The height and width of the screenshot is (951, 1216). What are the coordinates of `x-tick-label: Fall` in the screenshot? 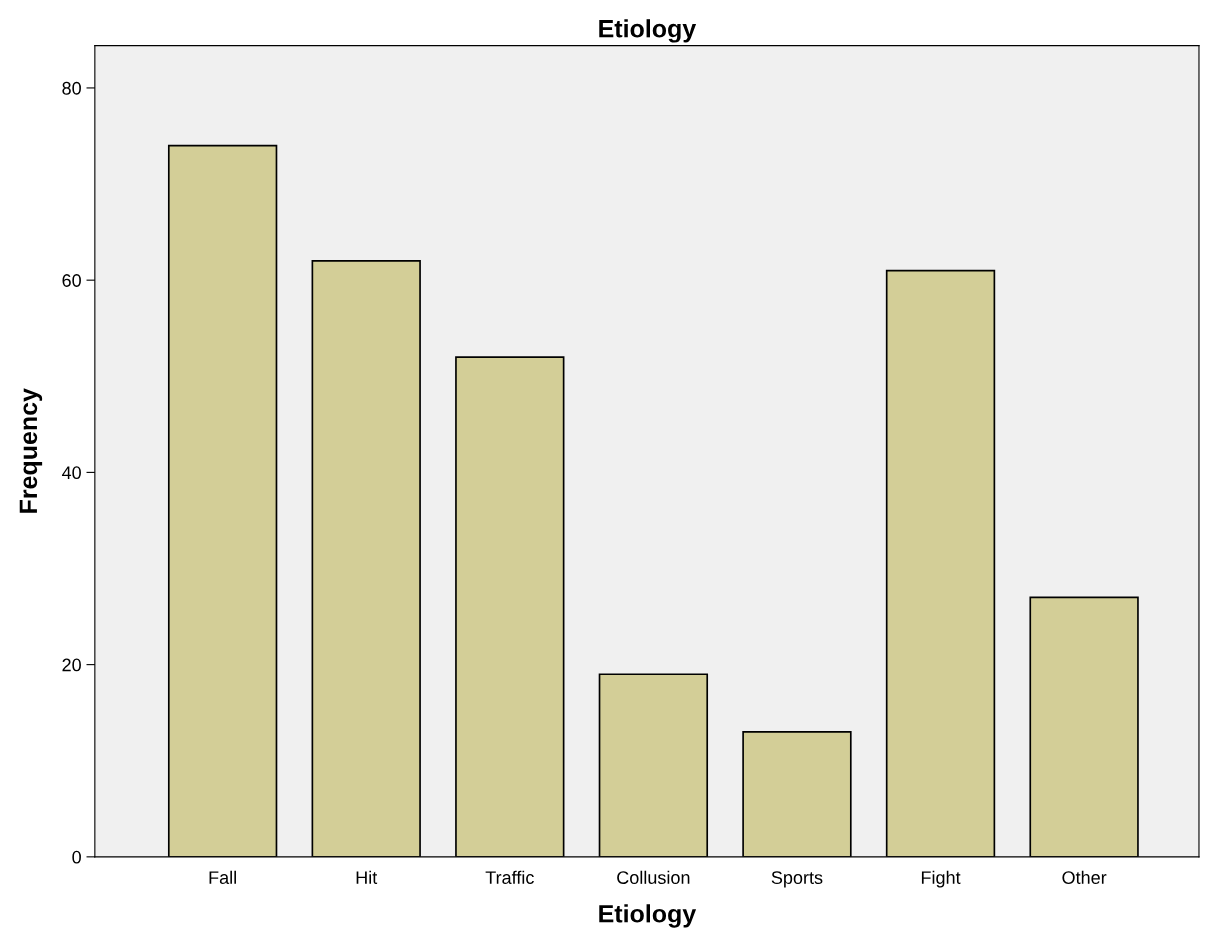 It's located at (222, 877).